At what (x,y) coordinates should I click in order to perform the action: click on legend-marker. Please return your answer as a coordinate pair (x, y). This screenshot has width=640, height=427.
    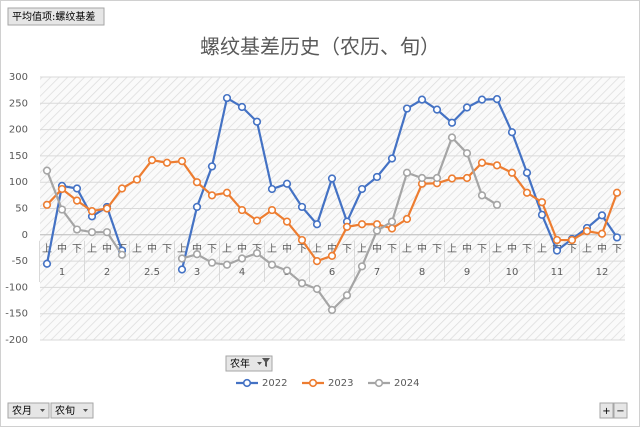
    Looking at the image, I should click on (379, 383).